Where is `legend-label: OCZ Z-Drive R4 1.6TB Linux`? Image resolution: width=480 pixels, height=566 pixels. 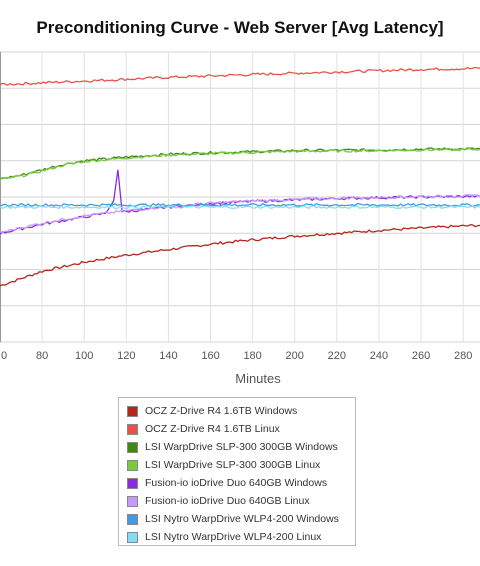 legend-label: OCZ Z-Drive R4 1.6TB Linux is located at coordinates (212, 429).